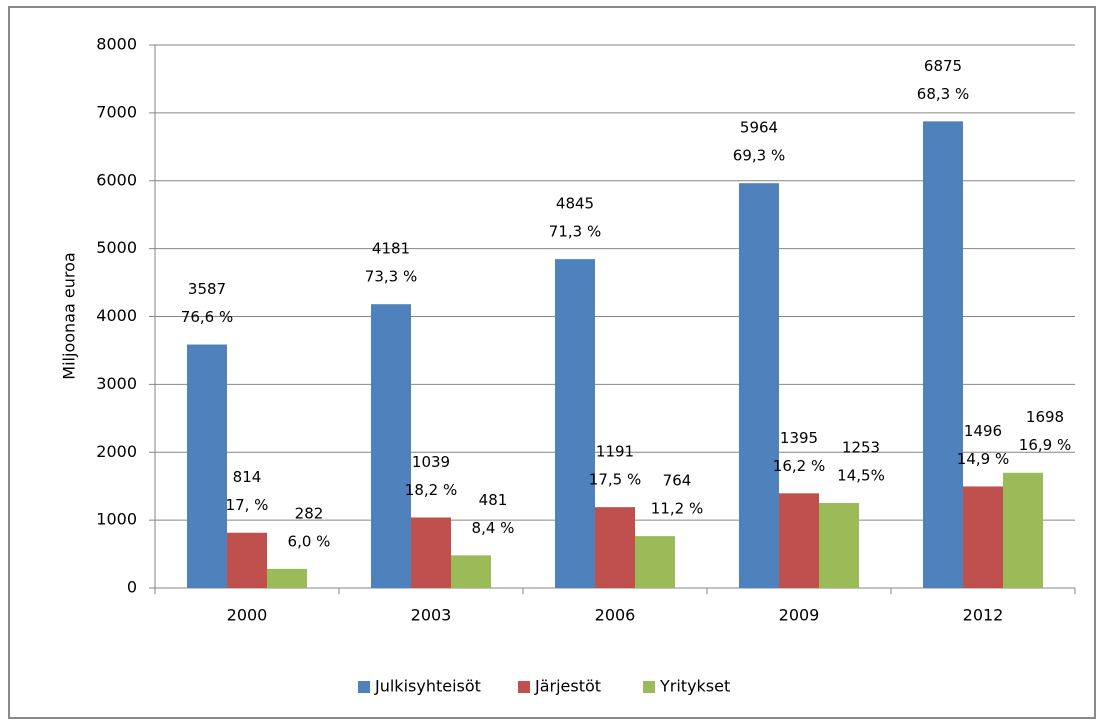  I want to click on value-label: 3587, so click(207, 289).